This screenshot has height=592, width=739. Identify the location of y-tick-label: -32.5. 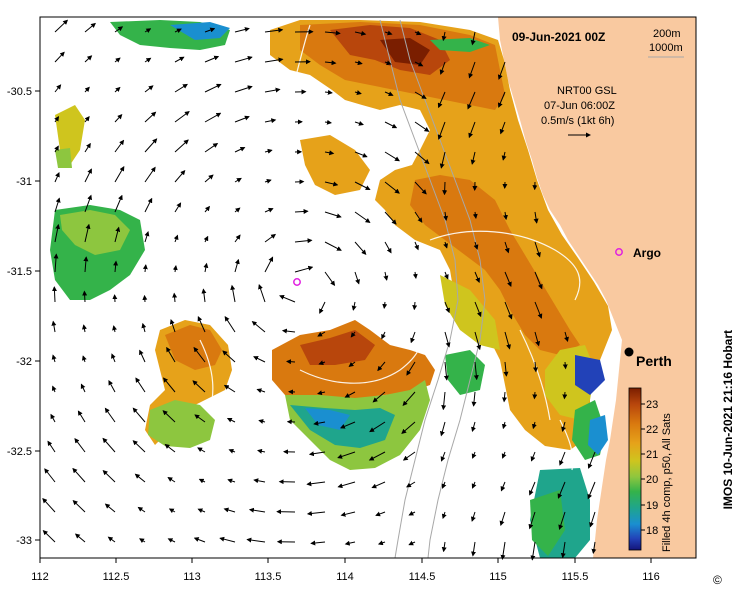
(19, 452).